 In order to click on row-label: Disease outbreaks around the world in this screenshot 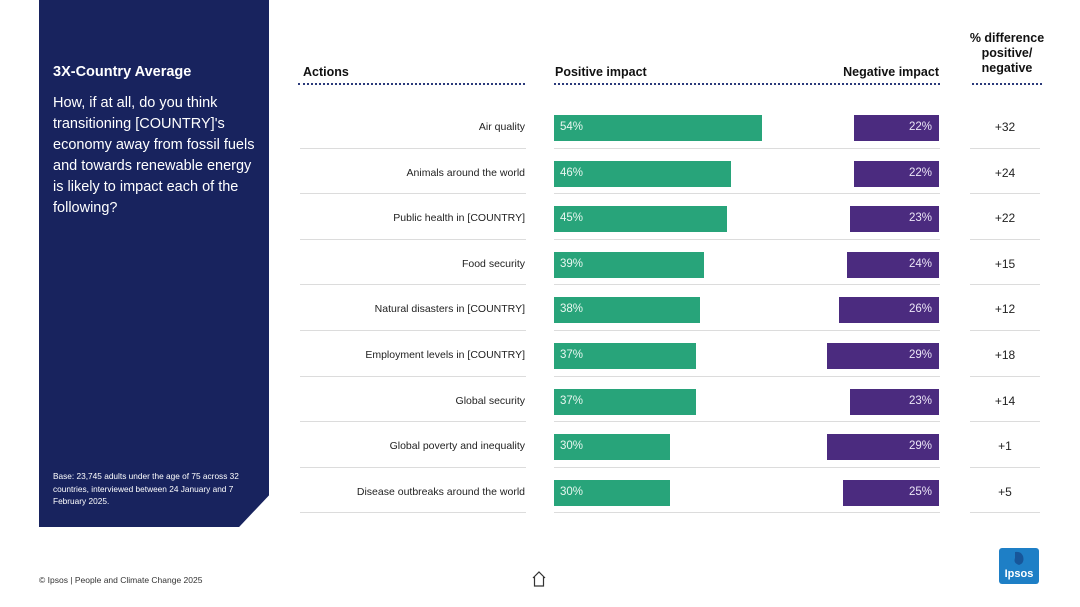, I will do `click(440, 491)`.